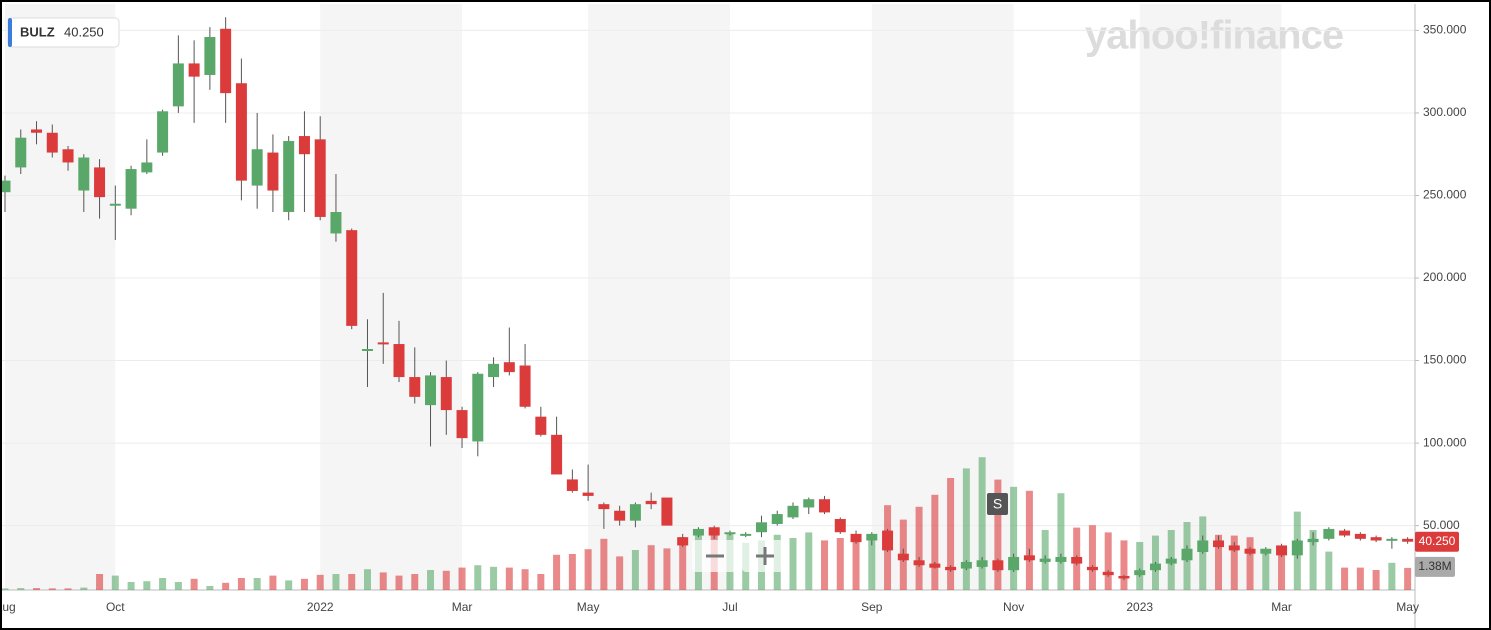 The image size is (1491, 630). What do you see at coordinates (1214, 36) in the screenshot?
I see `watermark: yahoo!finance` at bounding box center [1214, 36].